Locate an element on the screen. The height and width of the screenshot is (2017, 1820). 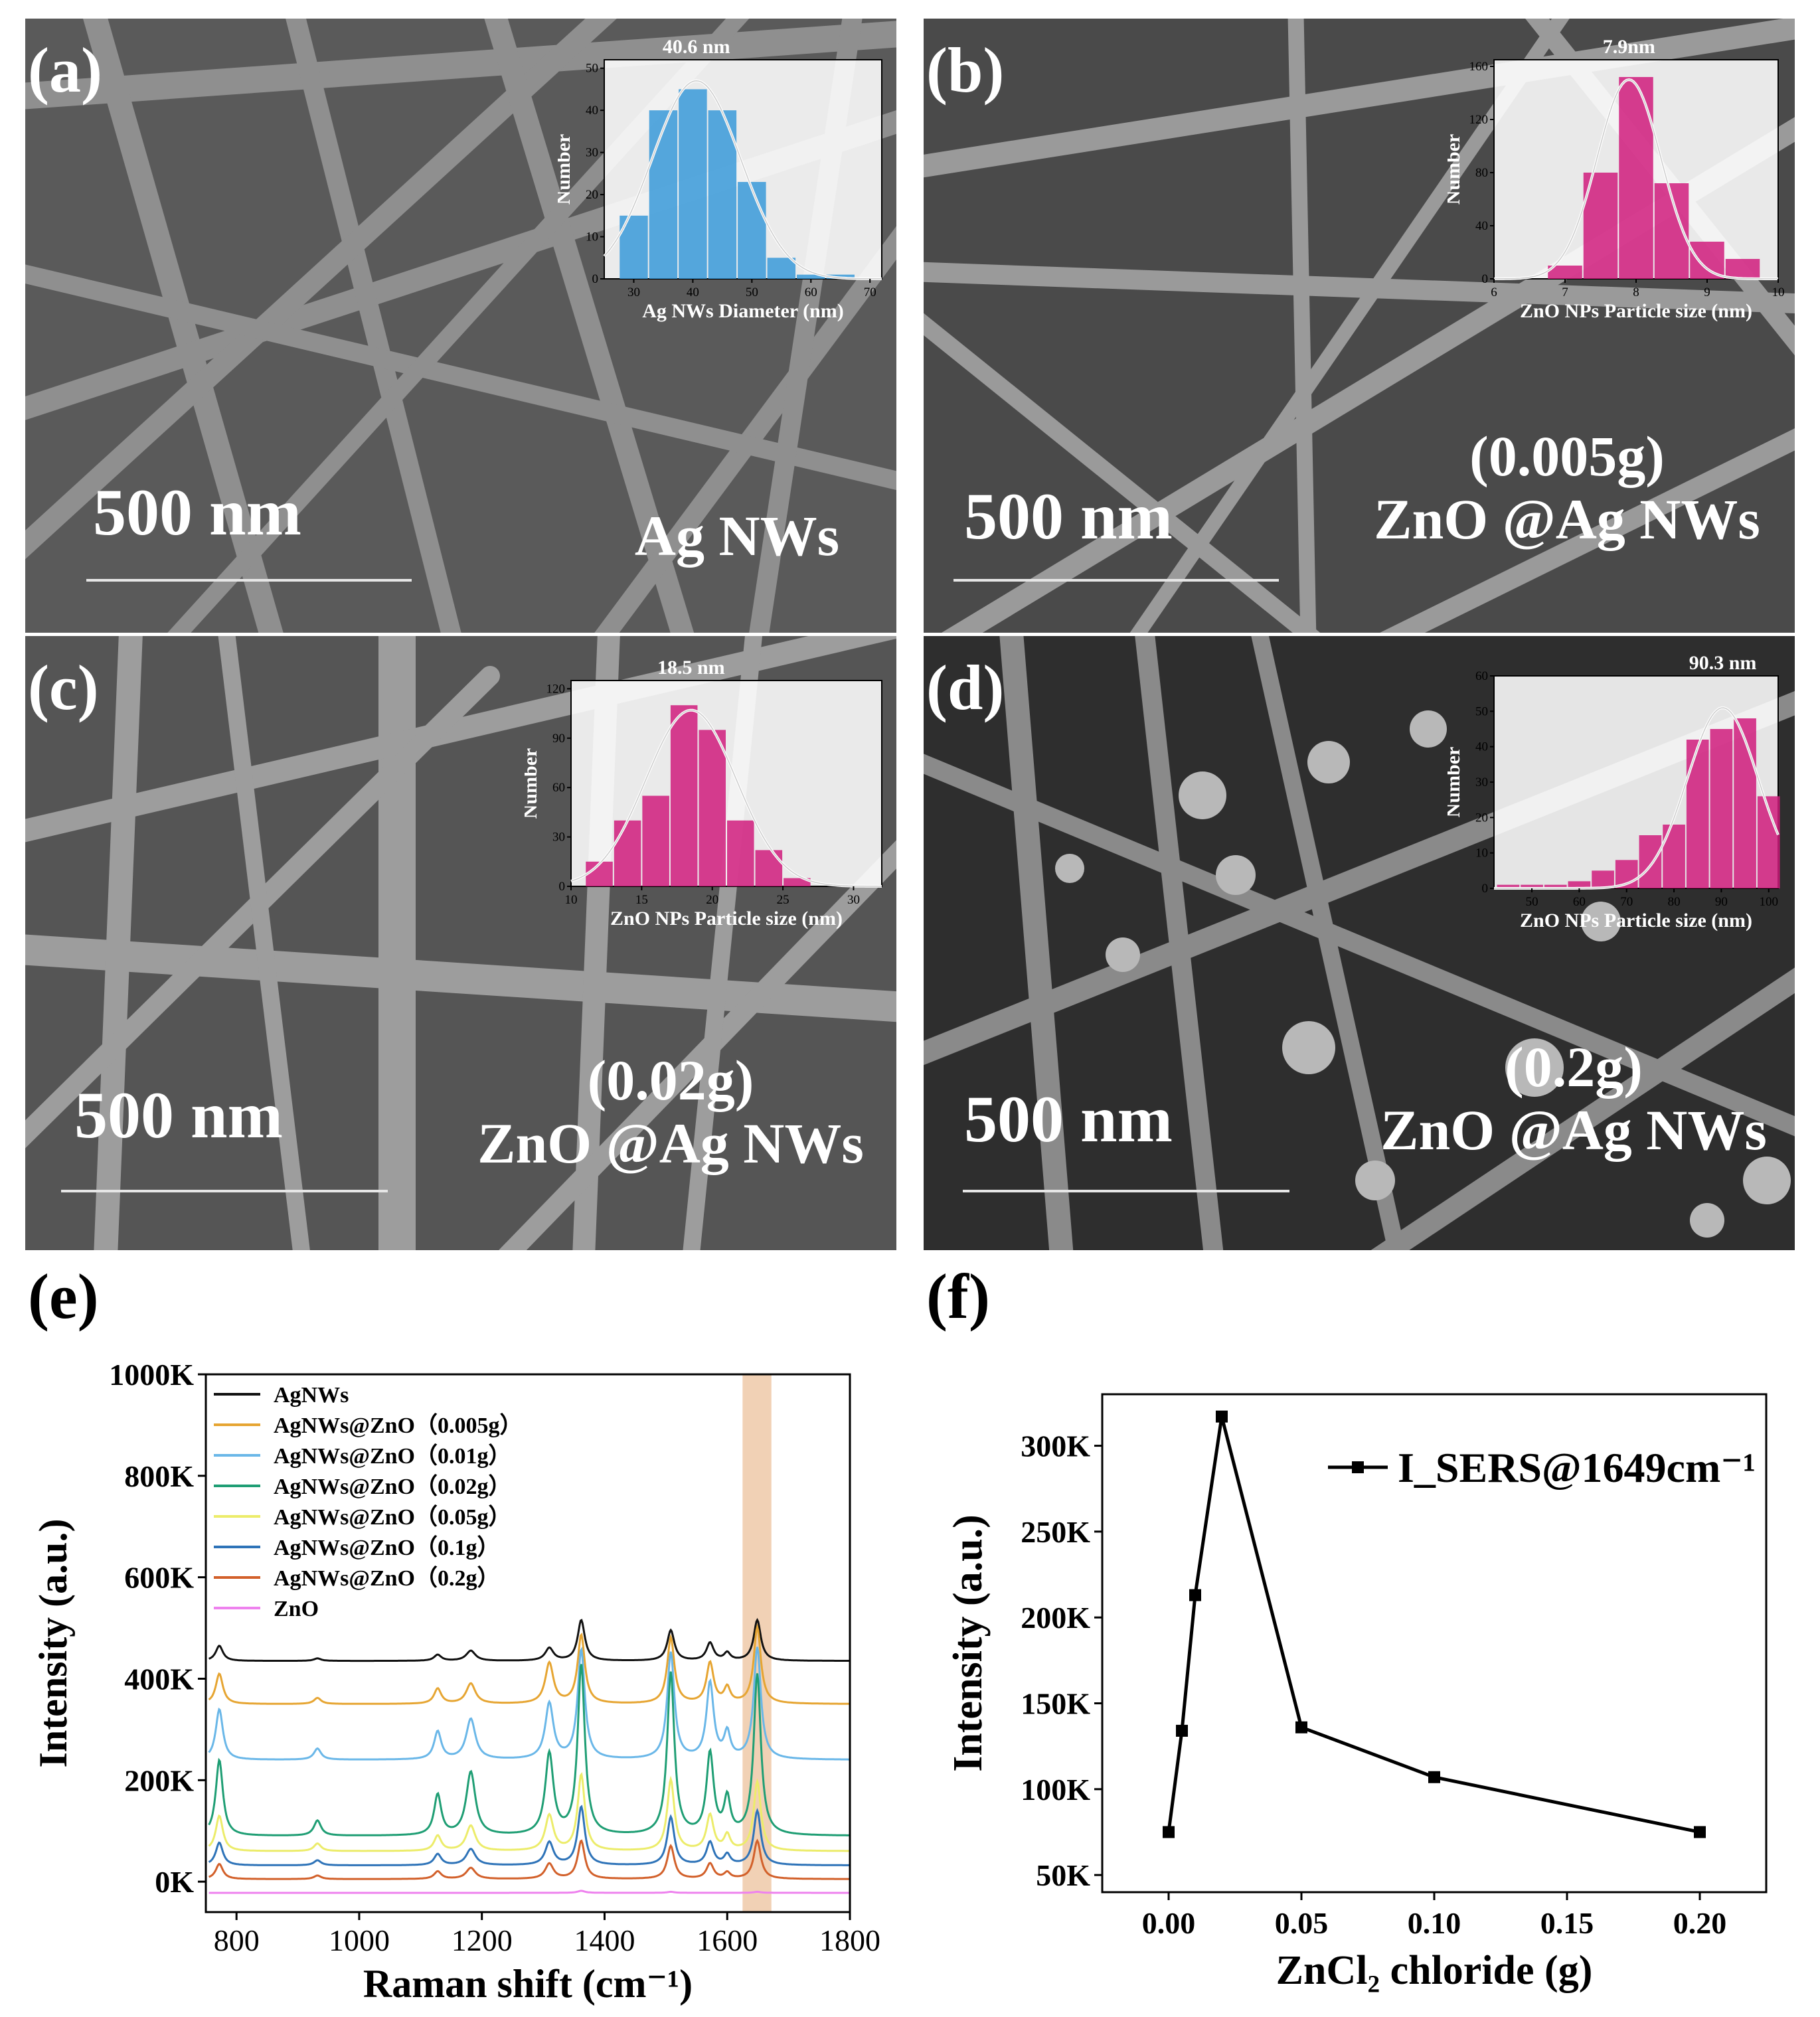
x-tick-label: 0.05 is located at coordinates (1302, 1923).